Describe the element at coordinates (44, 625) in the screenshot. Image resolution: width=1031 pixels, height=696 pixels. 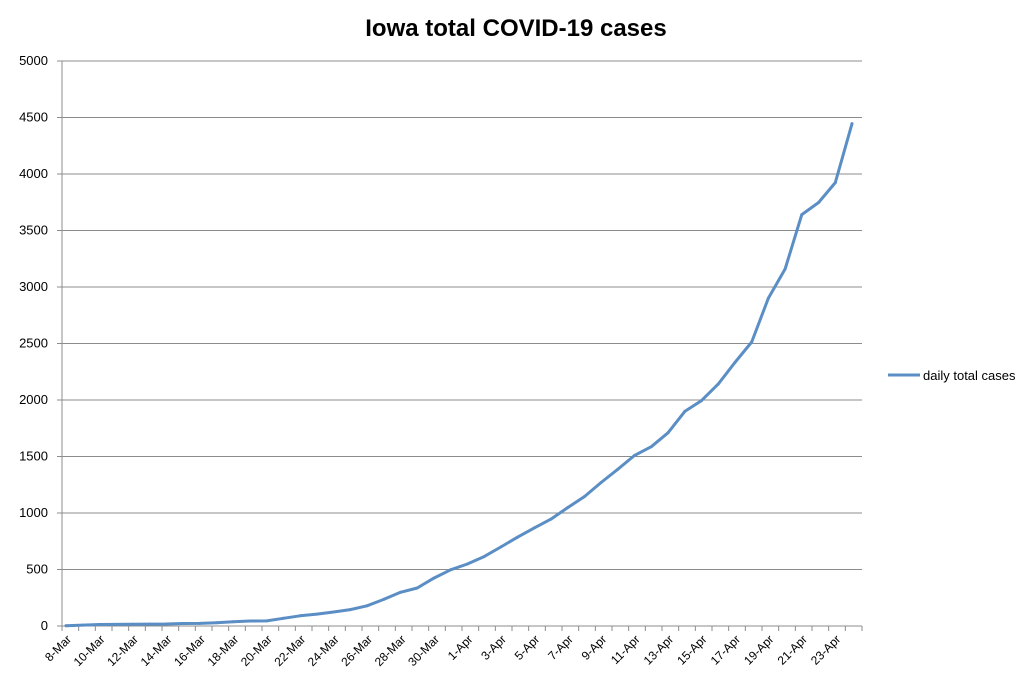
I see `y-tick-label: 0` at that location.